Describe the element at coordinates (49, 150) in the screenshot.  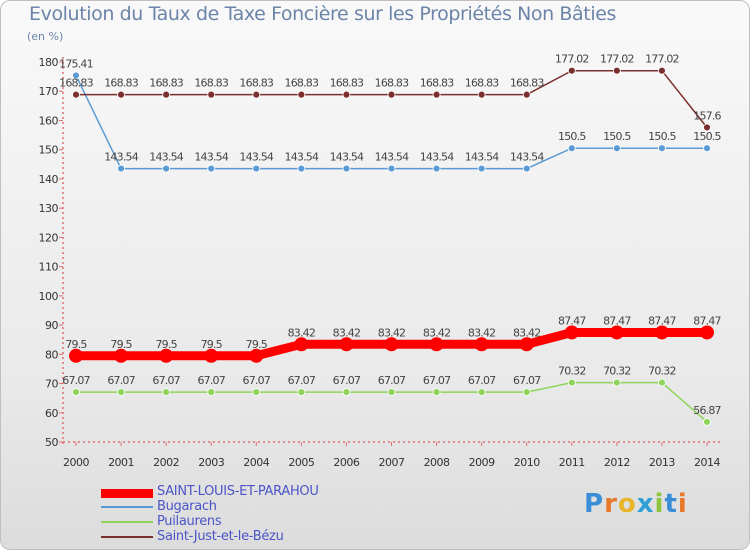
I see `y-tick-label: 150` at that location.